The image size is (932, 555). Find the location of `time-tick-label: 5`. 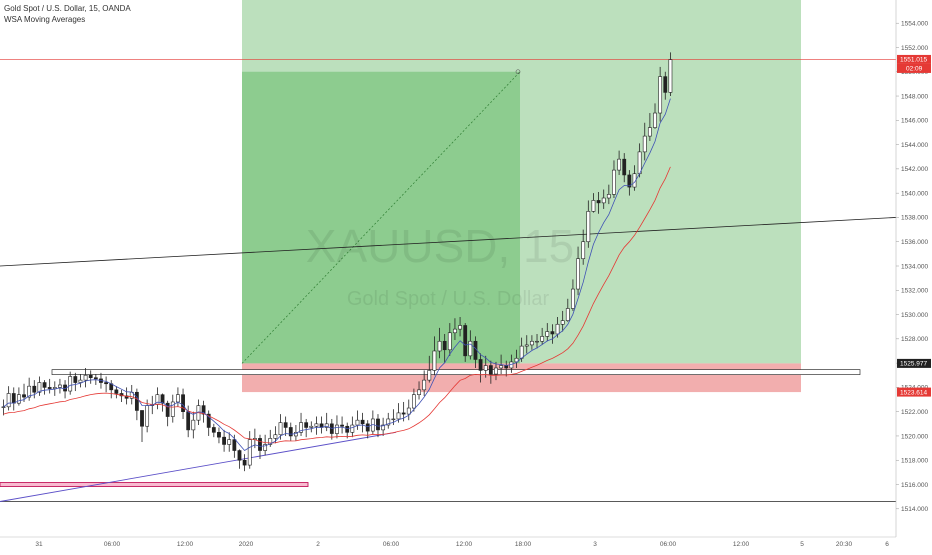

time-tick-label: 5 is located at coordinates (802, 544).